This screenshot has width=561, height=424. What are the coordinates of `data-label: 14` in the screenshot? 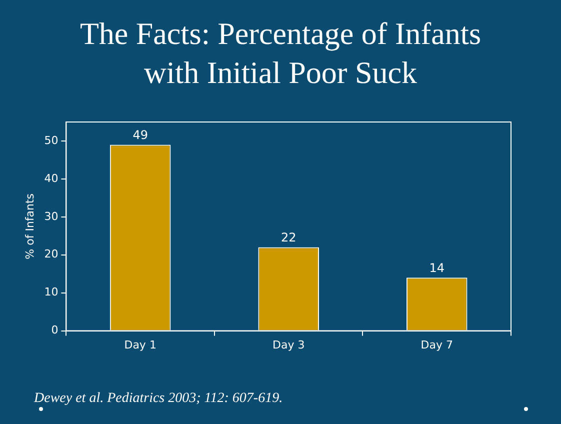 It's located at (437, 267).